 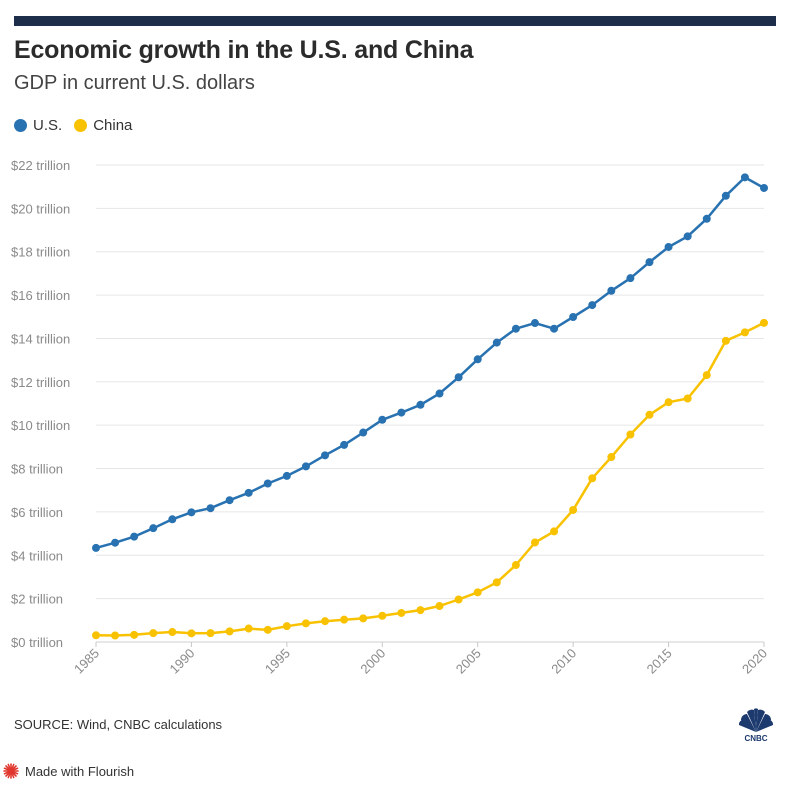 I want to click on cnbc-logo-icon: CNBC, so click(x=756, y=725).